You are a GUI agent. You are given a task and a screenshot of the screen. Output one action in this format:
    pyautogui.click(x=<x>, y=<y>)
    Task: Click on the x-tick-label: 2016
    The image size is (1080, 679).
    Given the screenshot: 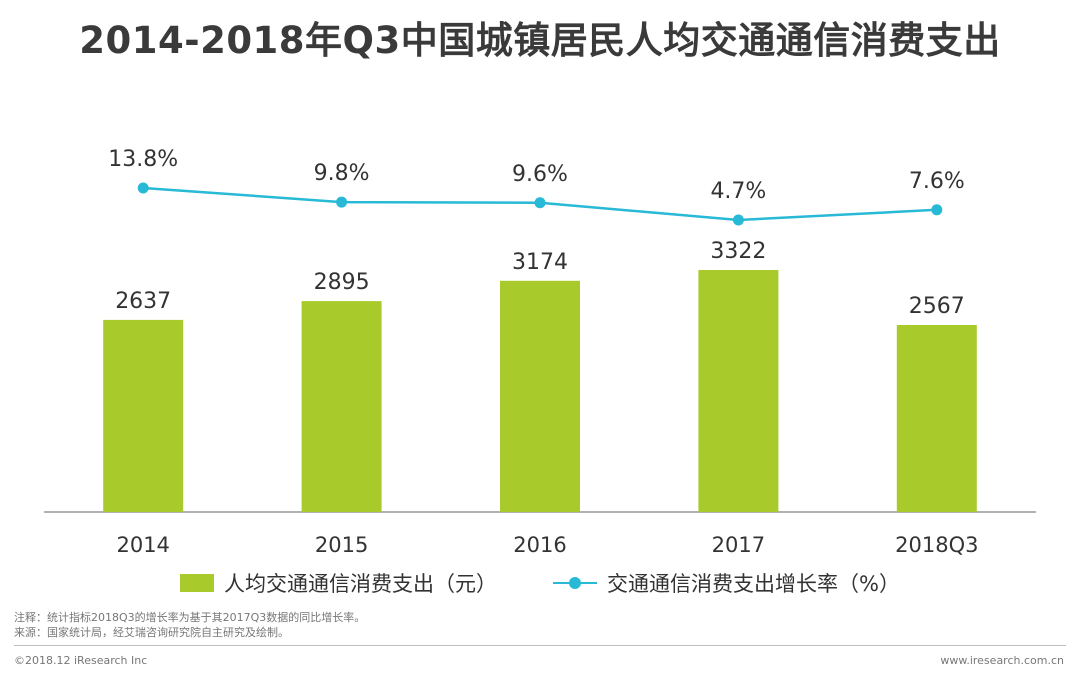 What is the action you would take?
    pyautogui.click(x=539, y=545)
    